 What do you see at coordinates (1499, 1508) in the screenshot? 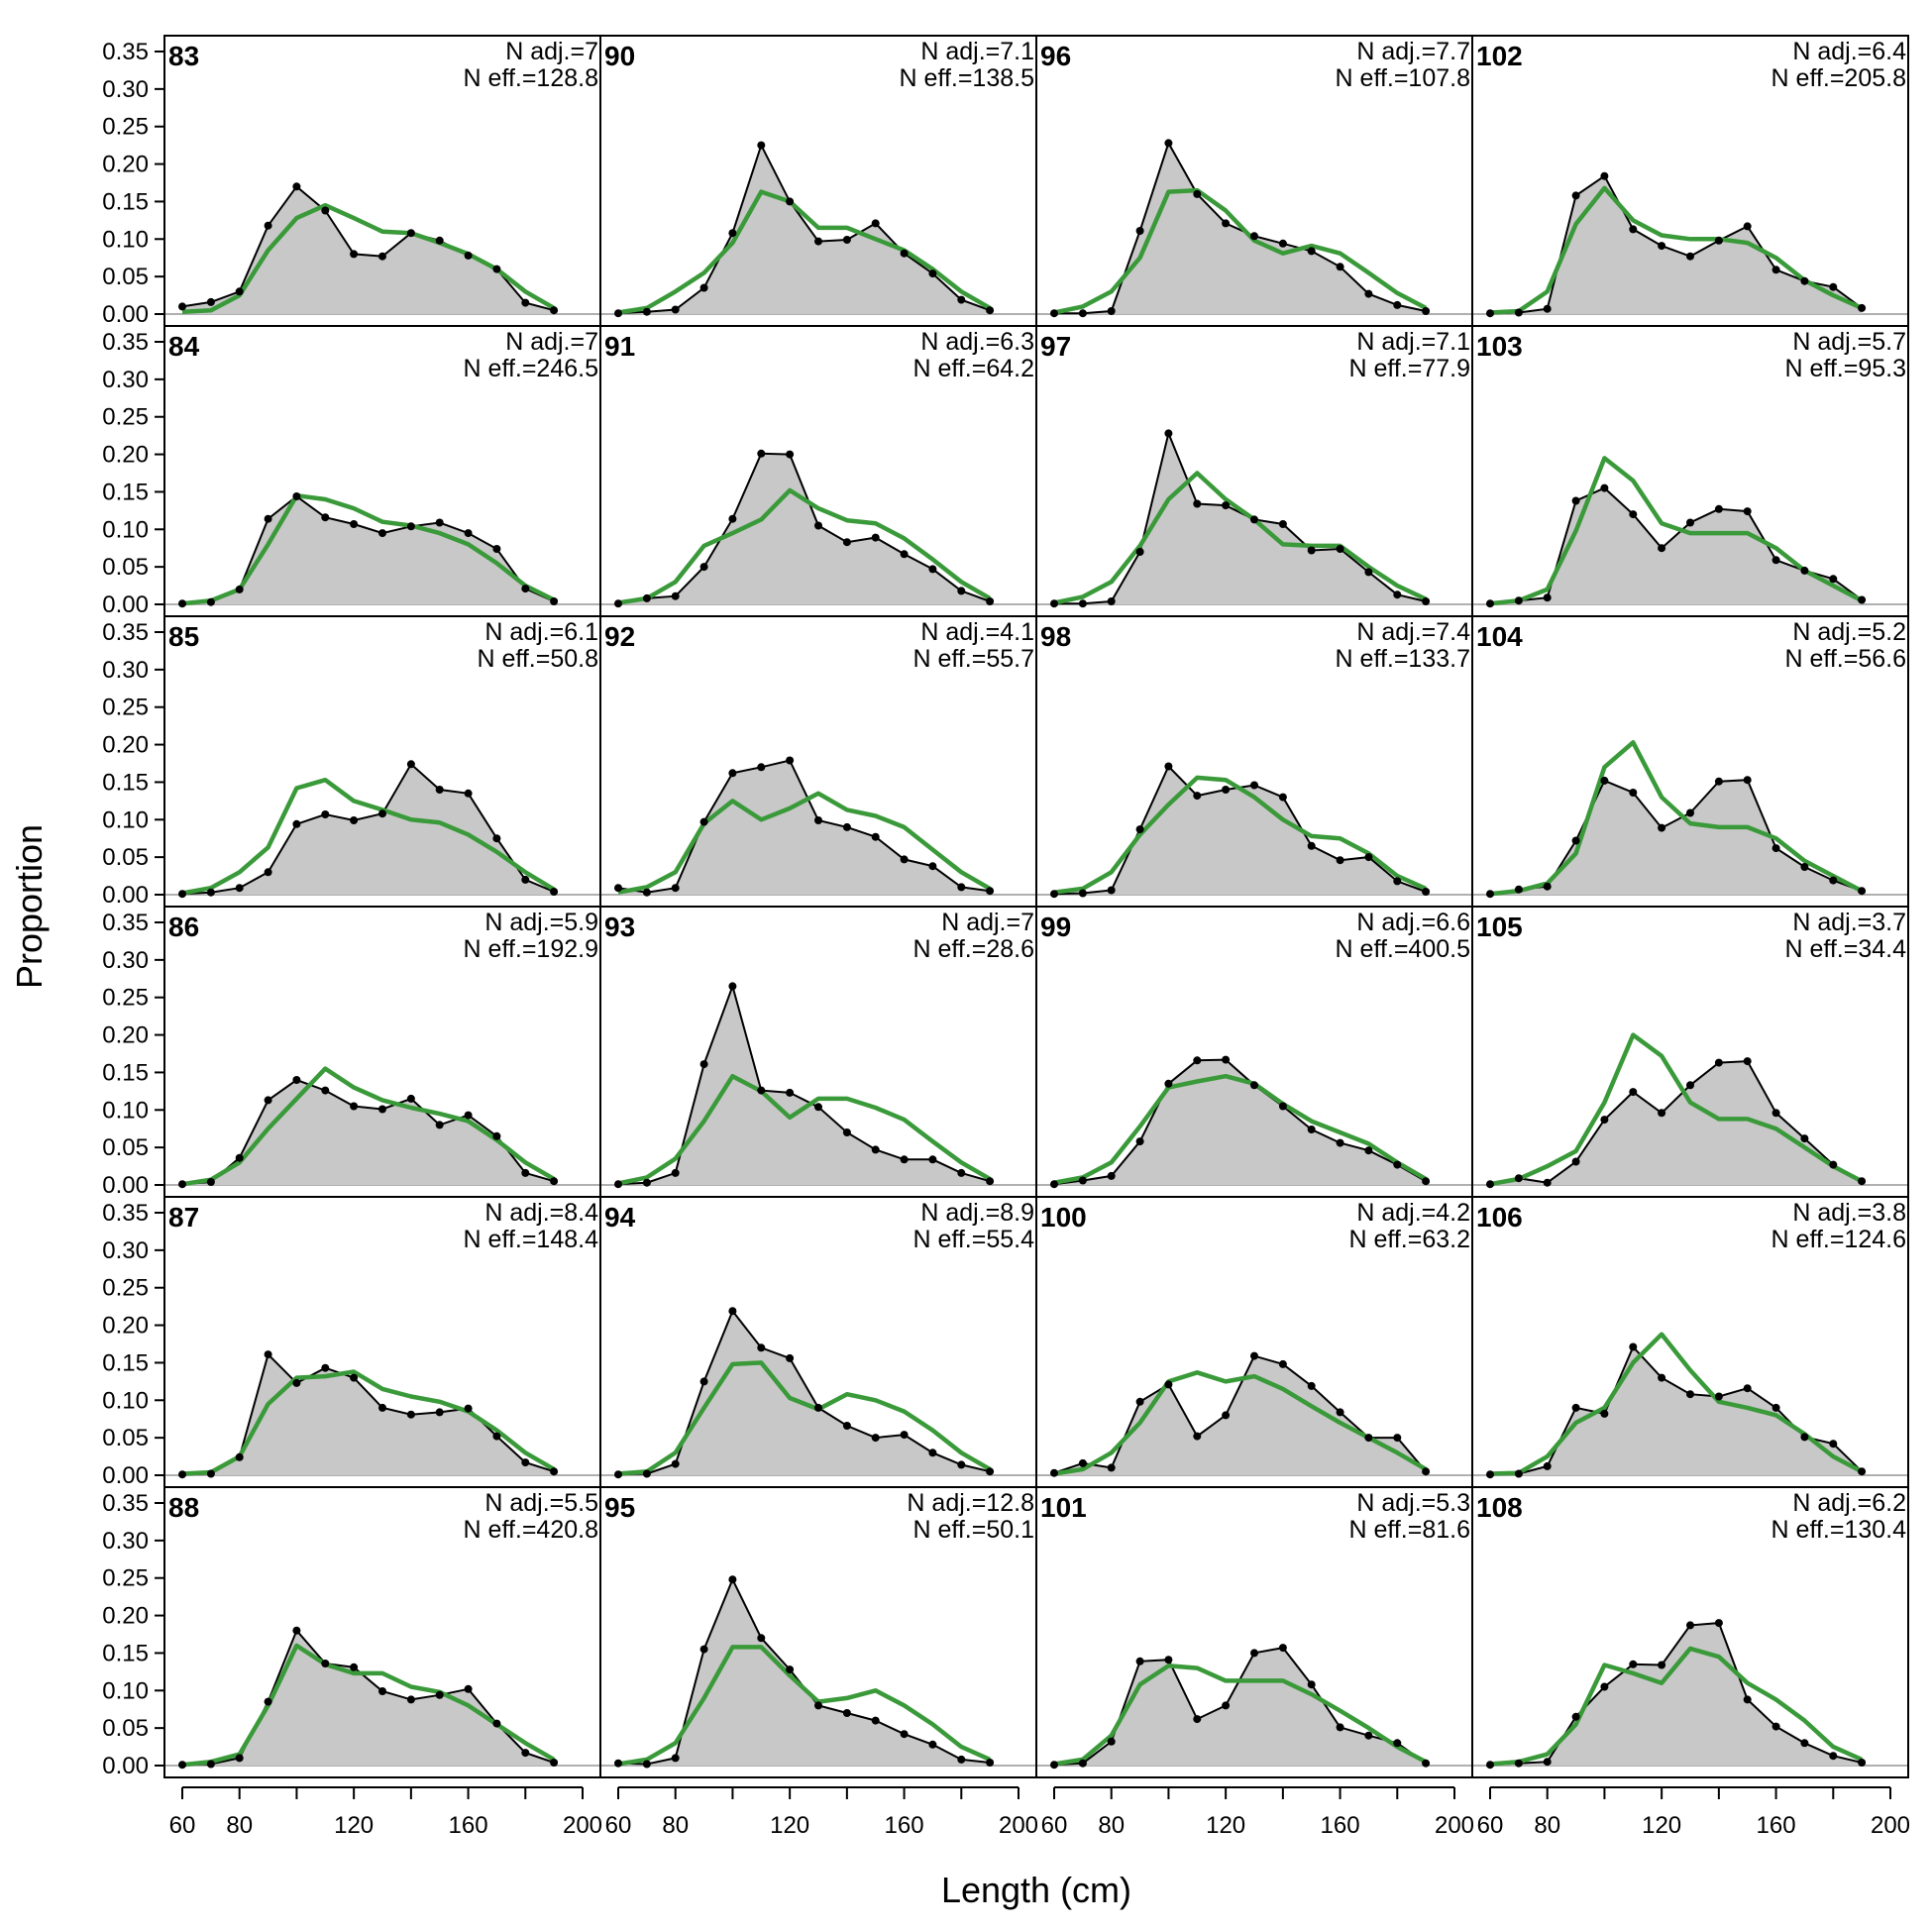
I see `panel-label: 108` at bounding box center [1499, 1508].